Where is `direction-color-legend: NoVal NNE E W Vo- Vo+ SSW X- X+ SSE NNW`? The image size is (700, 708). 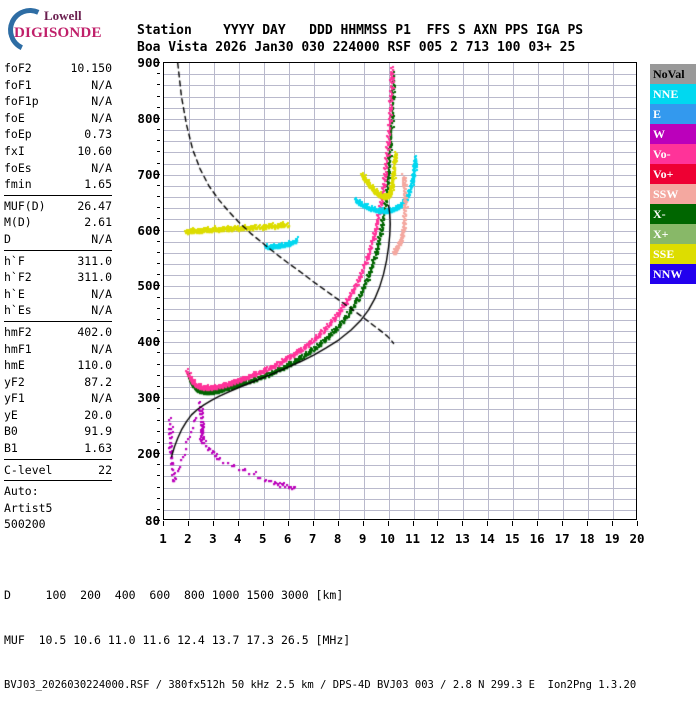 direction-color-legend: NoVal NNE E W Vo- Vo+ SSW X- X+ SSE NNW is located at coordinates (673, 174).